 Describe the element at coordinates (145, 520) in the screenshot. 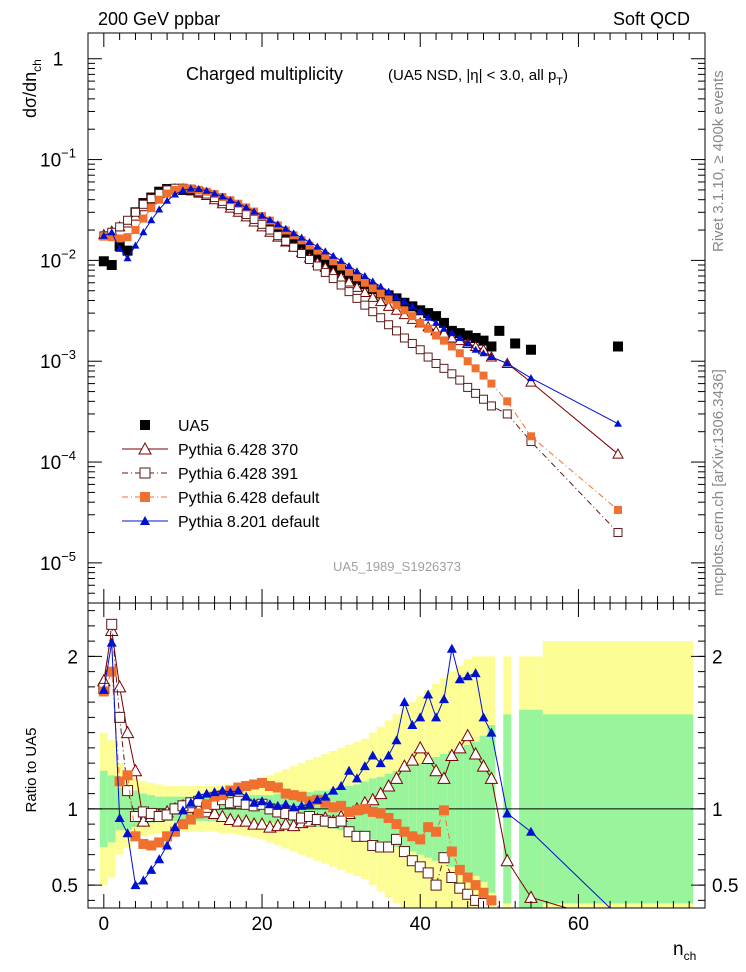

I see `legend-marker` at that location.